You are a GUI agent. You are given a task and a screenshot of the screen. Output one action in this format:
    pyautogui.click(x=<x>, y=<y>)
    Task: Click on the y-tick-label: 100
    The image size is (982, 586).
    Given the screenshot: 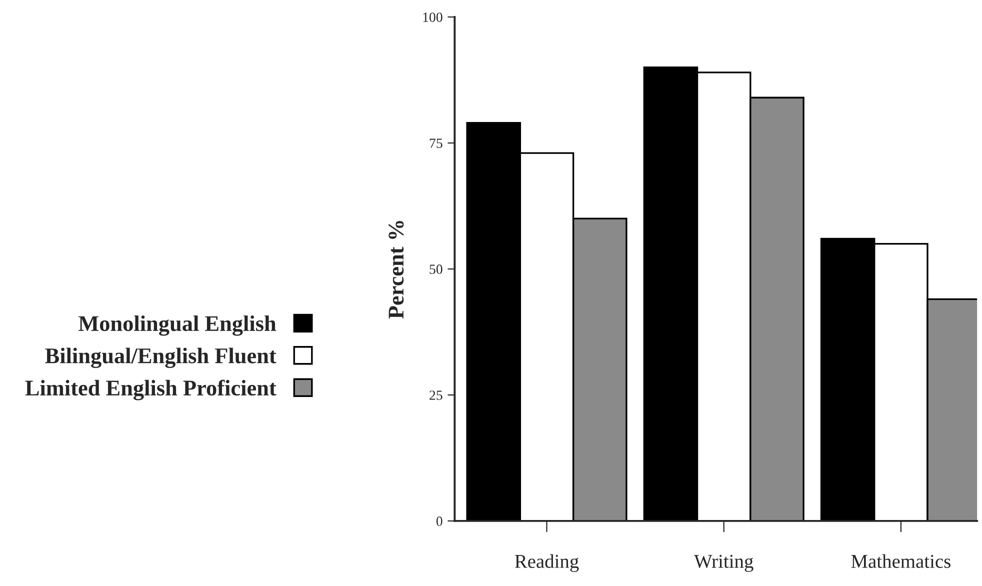 What is the action you would take?
    pyautogui.click(x=432, y=17)
    